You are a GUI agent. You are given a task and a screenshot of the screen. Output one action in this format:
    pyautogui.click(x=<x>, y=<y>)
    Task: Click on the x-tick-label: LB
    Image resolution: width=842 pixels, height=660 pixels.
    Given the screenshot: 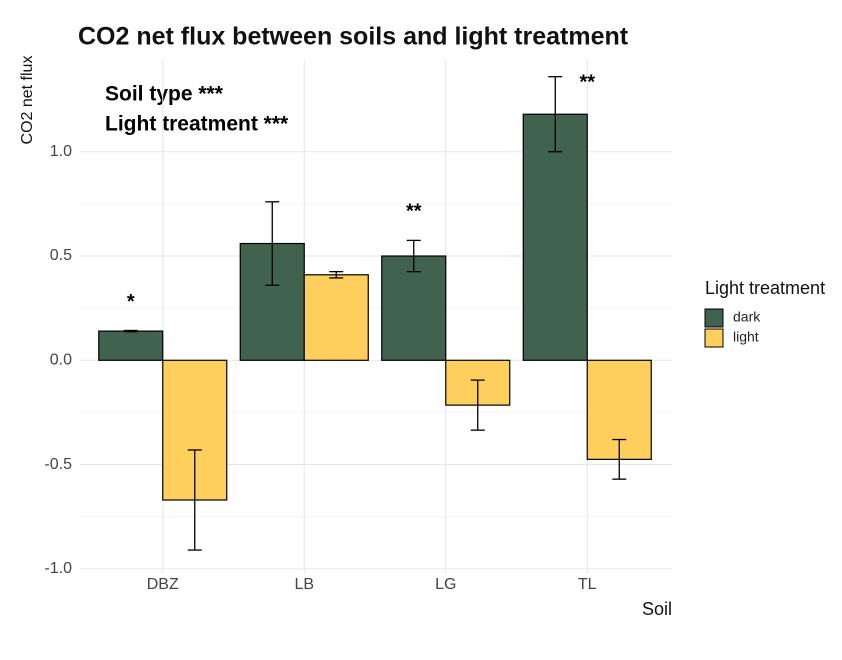 What is the action you would take?
    pyautogui.click(x=304, y=584)
    